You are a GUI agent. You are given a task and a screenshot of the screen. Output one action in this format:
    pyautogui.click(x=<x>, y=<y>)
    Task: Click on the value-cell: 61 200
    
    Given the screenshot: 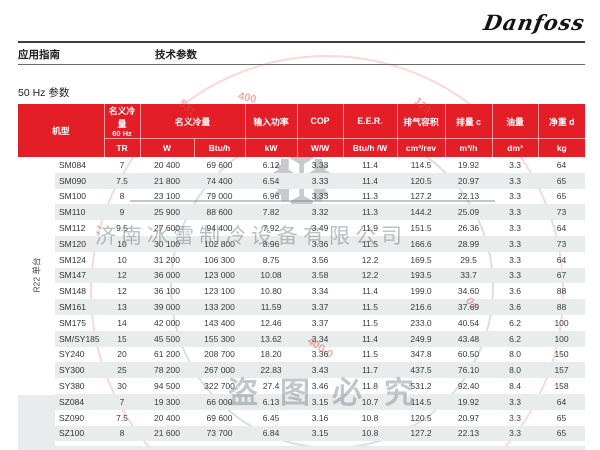 What is the action you would take?
    pyautogui.click(x=167, y=354)
    